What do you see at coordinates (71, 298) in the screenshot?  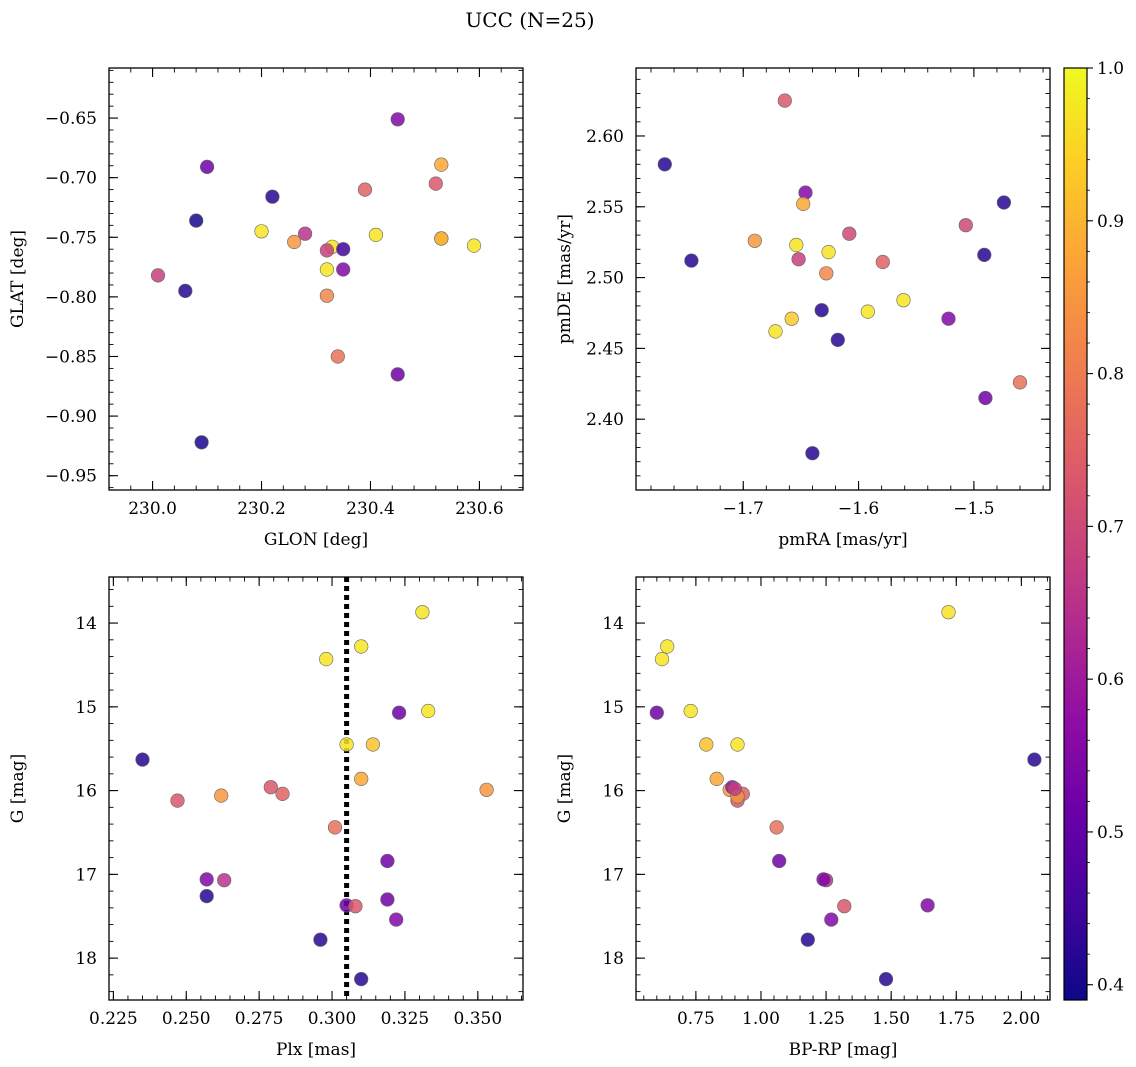 I see `y-tick-label: −0.80` at bounding box center [71, 298].